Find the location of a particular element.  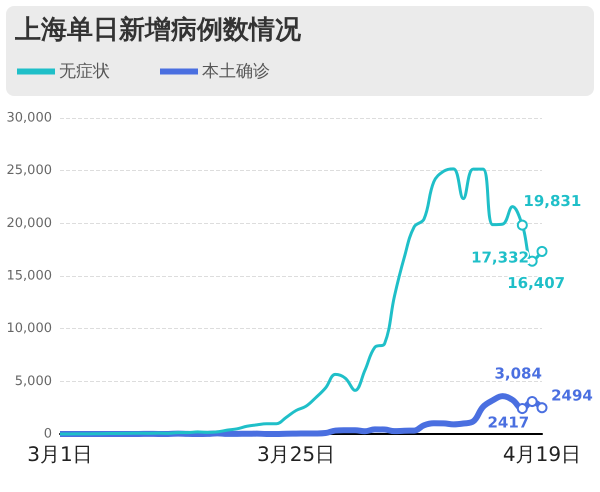

y-tick-label: 0 is located at coordinates (48, 434).